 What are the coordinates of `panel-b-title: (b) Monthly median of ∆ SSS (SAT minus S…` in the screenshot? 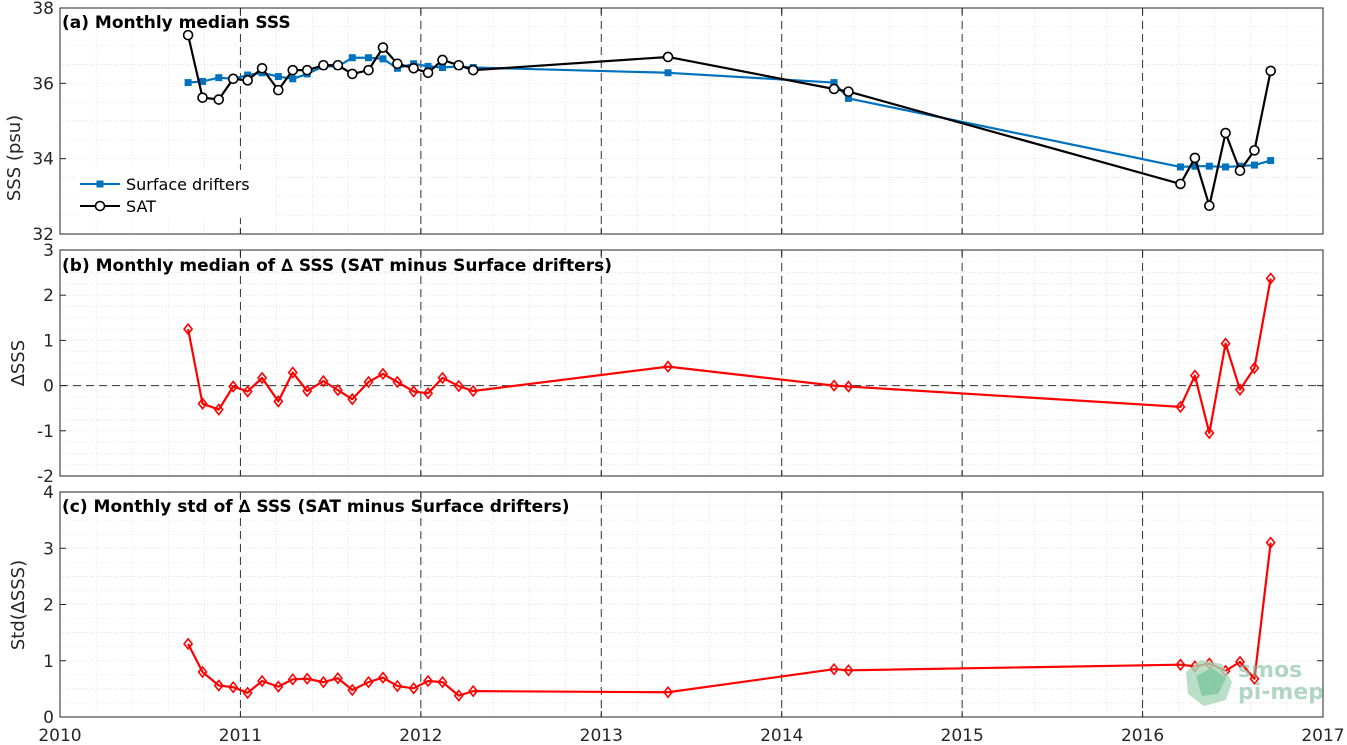 It's located at (337, 266).